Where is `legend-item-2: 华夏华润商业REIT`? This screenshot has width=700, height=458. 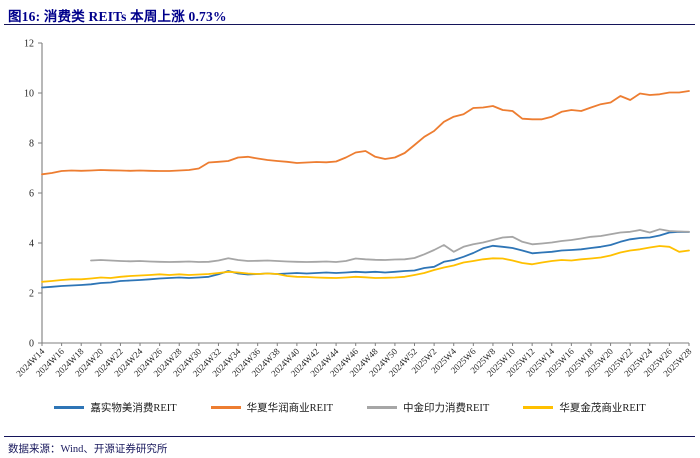
legend-item-2: 华夏华润商业REIT is located at coordinates (271, 407).